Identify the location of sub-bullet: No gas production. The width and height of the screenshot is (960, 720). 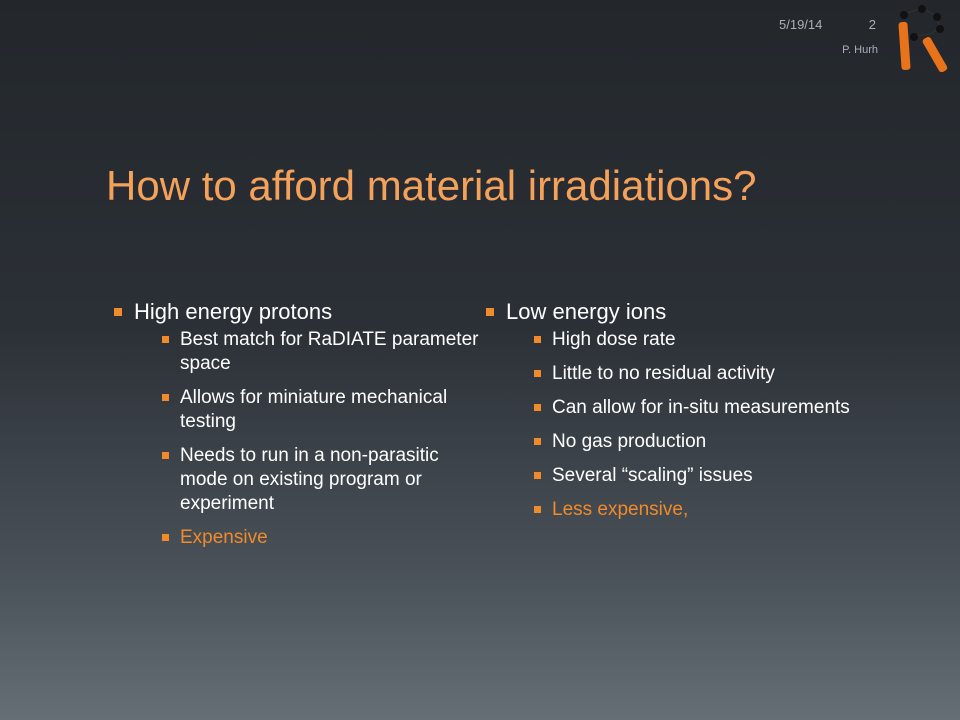
(693, 442).